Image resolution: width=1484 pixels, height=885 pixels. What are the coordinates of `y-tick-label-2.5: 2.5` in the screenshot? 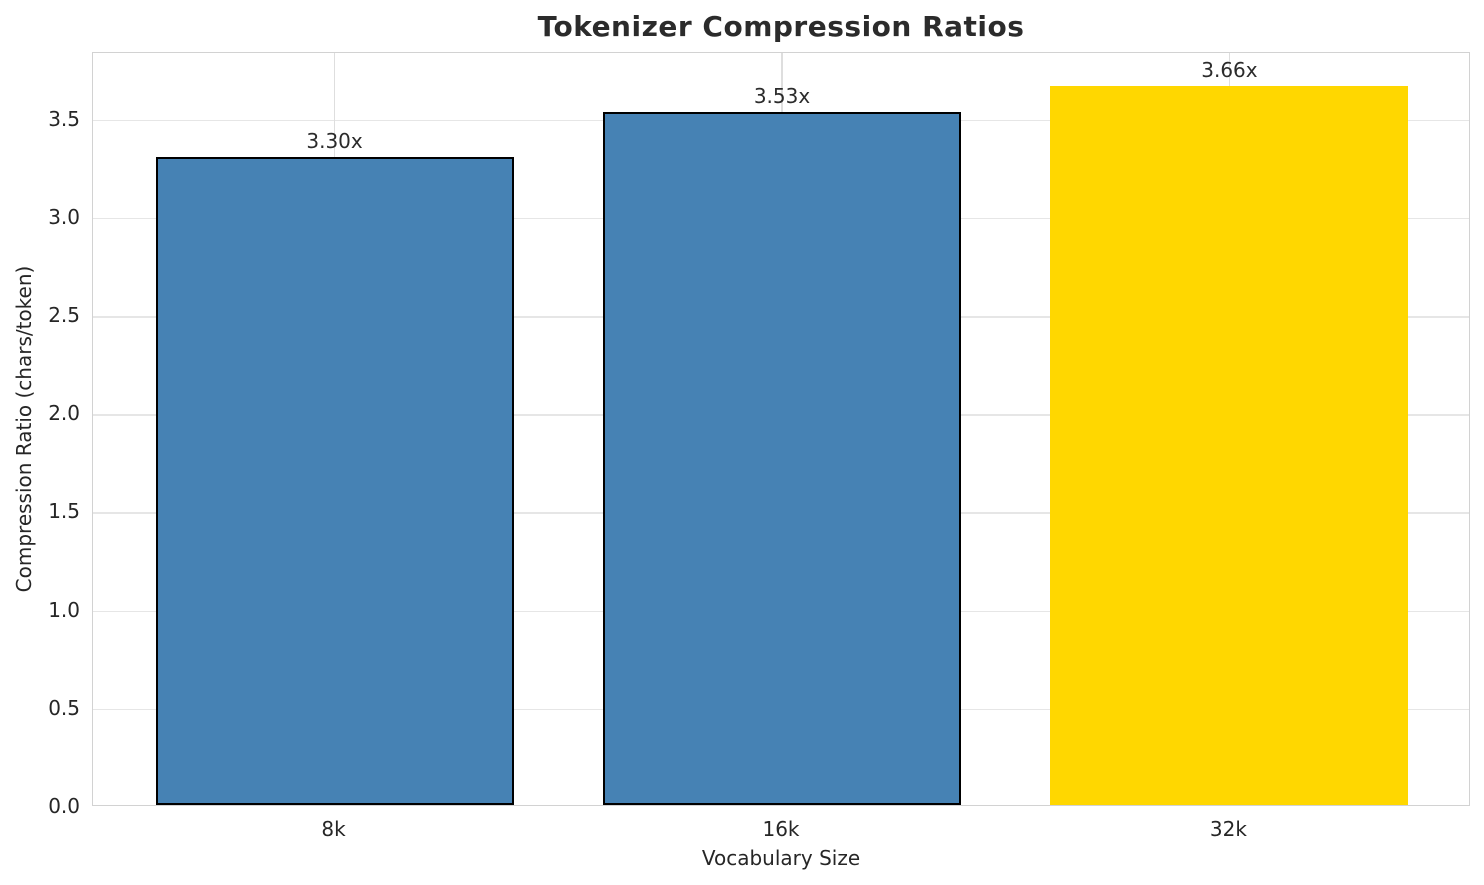 It's located at (64, 315).